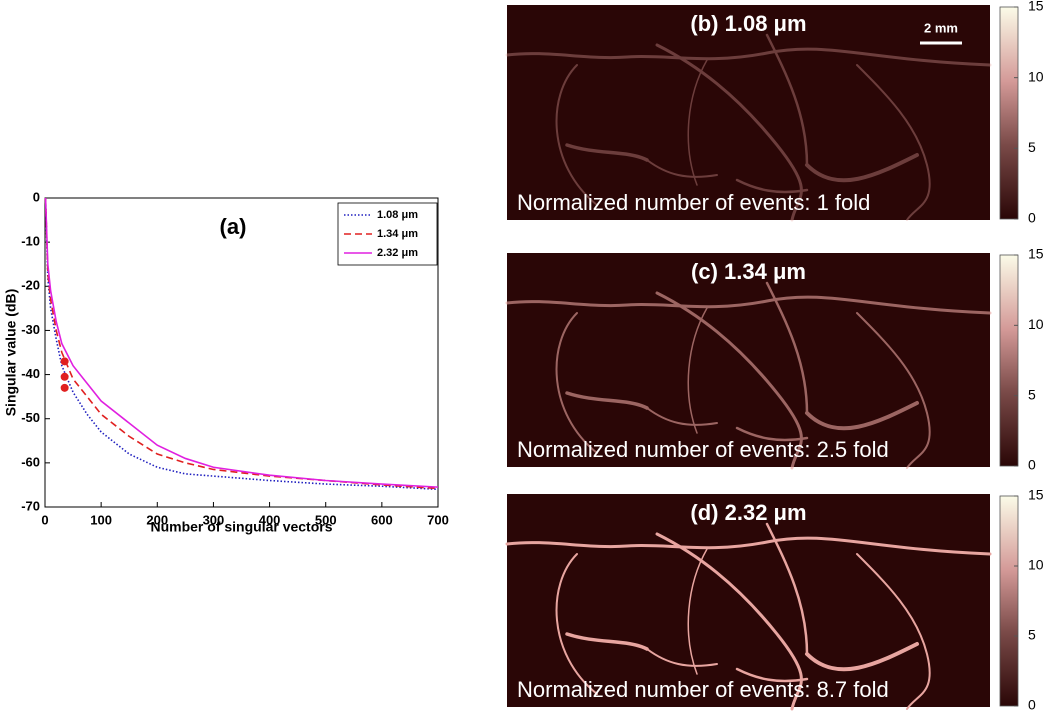 The height and width of the screenshot is (716, 1050). Describe the element at coordinates (397, 253) in the screenshot. I see `legend-label: 2.32 μm` at that location.